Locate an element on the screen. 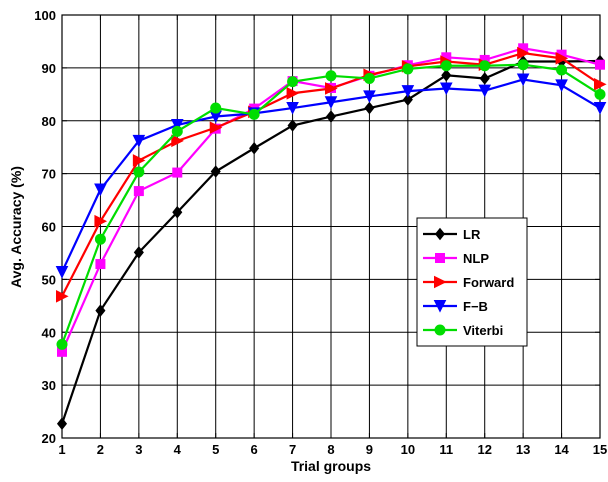  y-tick-label: 50 is located at coordinates (49, 279).